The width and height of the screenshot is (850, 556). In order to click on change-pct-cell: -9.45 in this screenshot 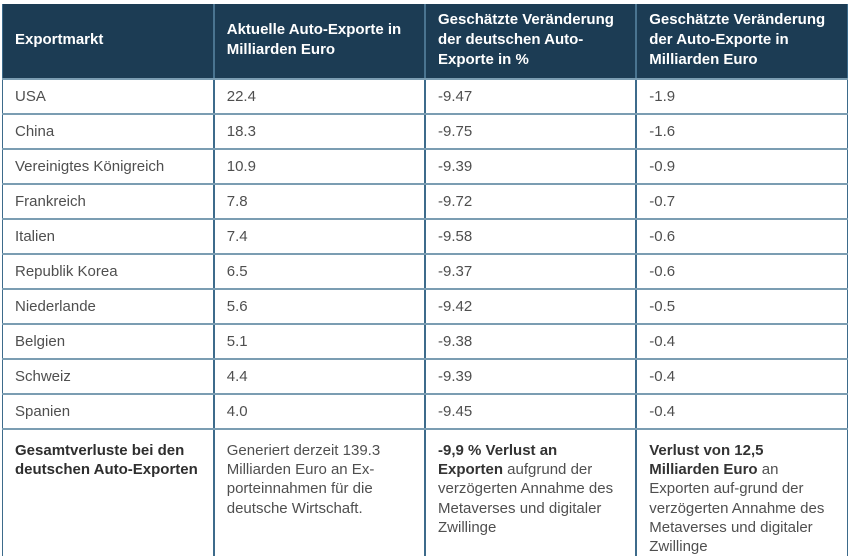, I will do `click(531, 412)`.